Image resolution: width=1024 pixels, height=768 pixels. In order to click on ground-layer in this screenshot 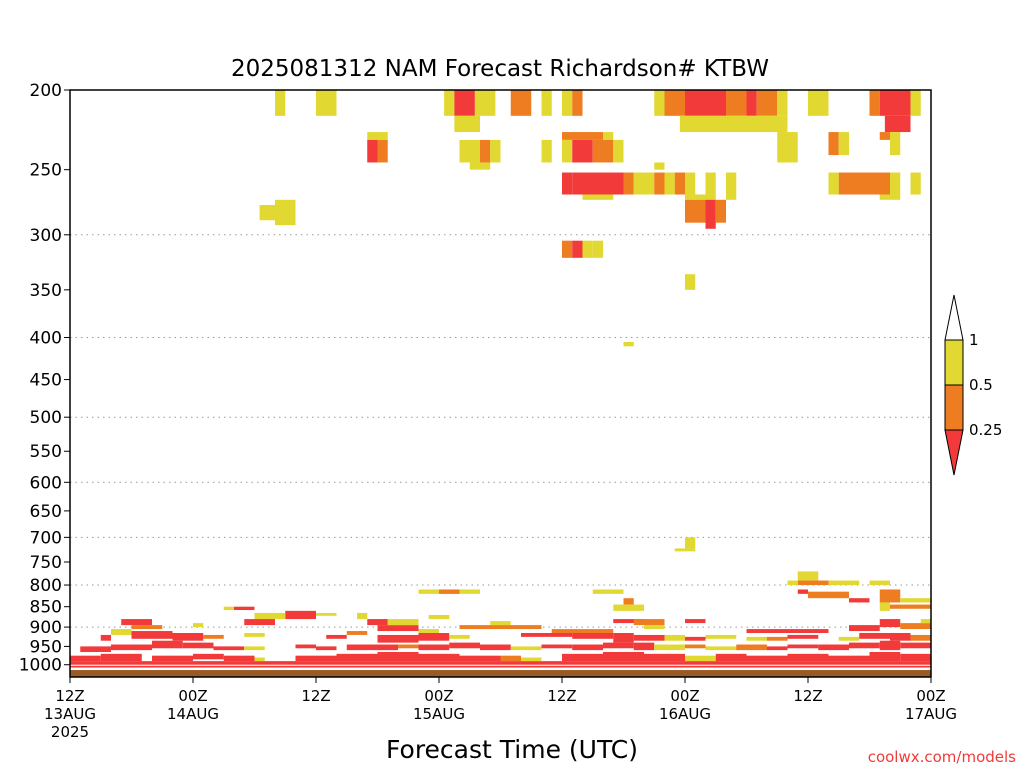, I will do `click(500, 673)`.